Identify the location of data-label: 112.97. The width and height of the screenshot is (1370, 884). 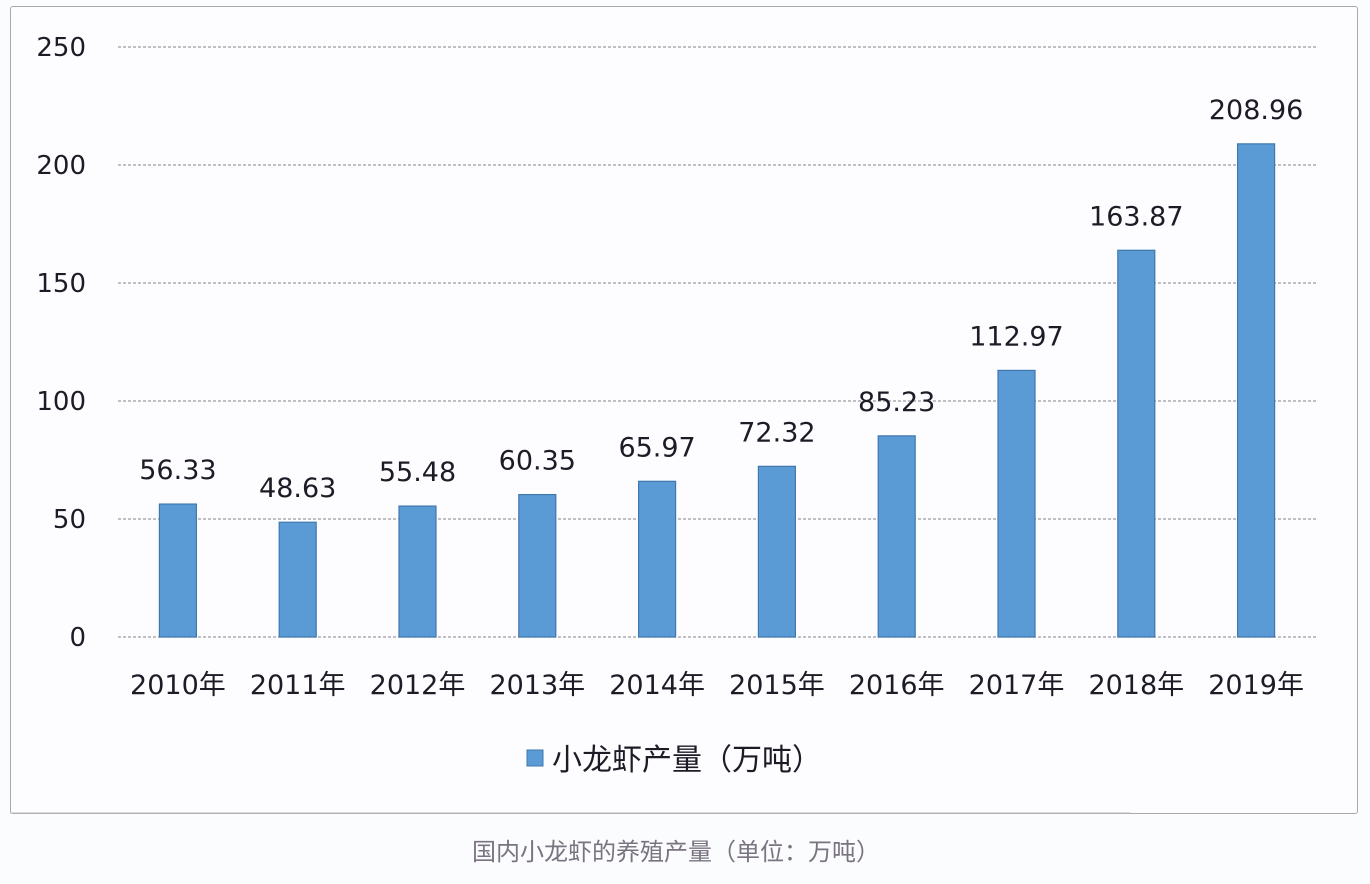
(1016, 336).